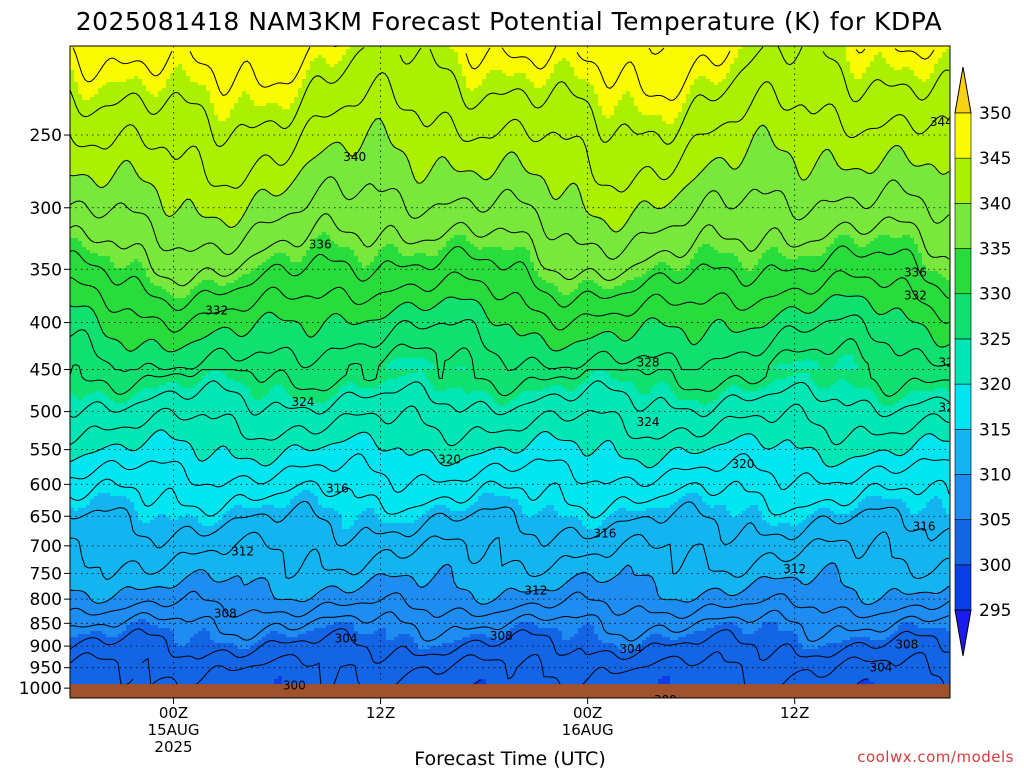  Describe the element at coordinates (46, 324) in the screenshot. I see `y-tick-label: 400` at that location.